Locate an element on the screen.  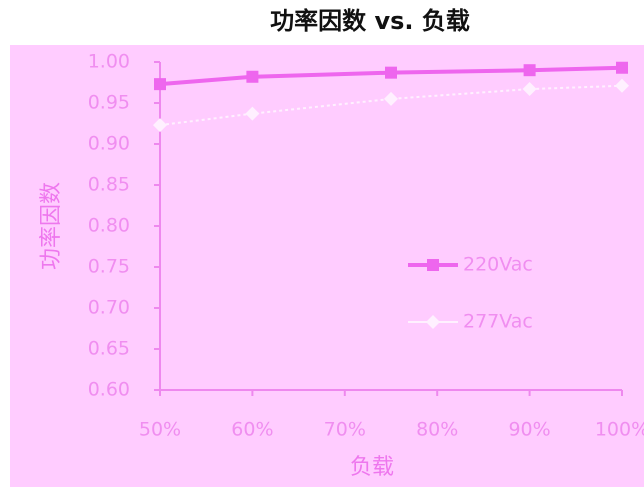
y-tick-label: 1.00 is located at coordinates (109, 62).